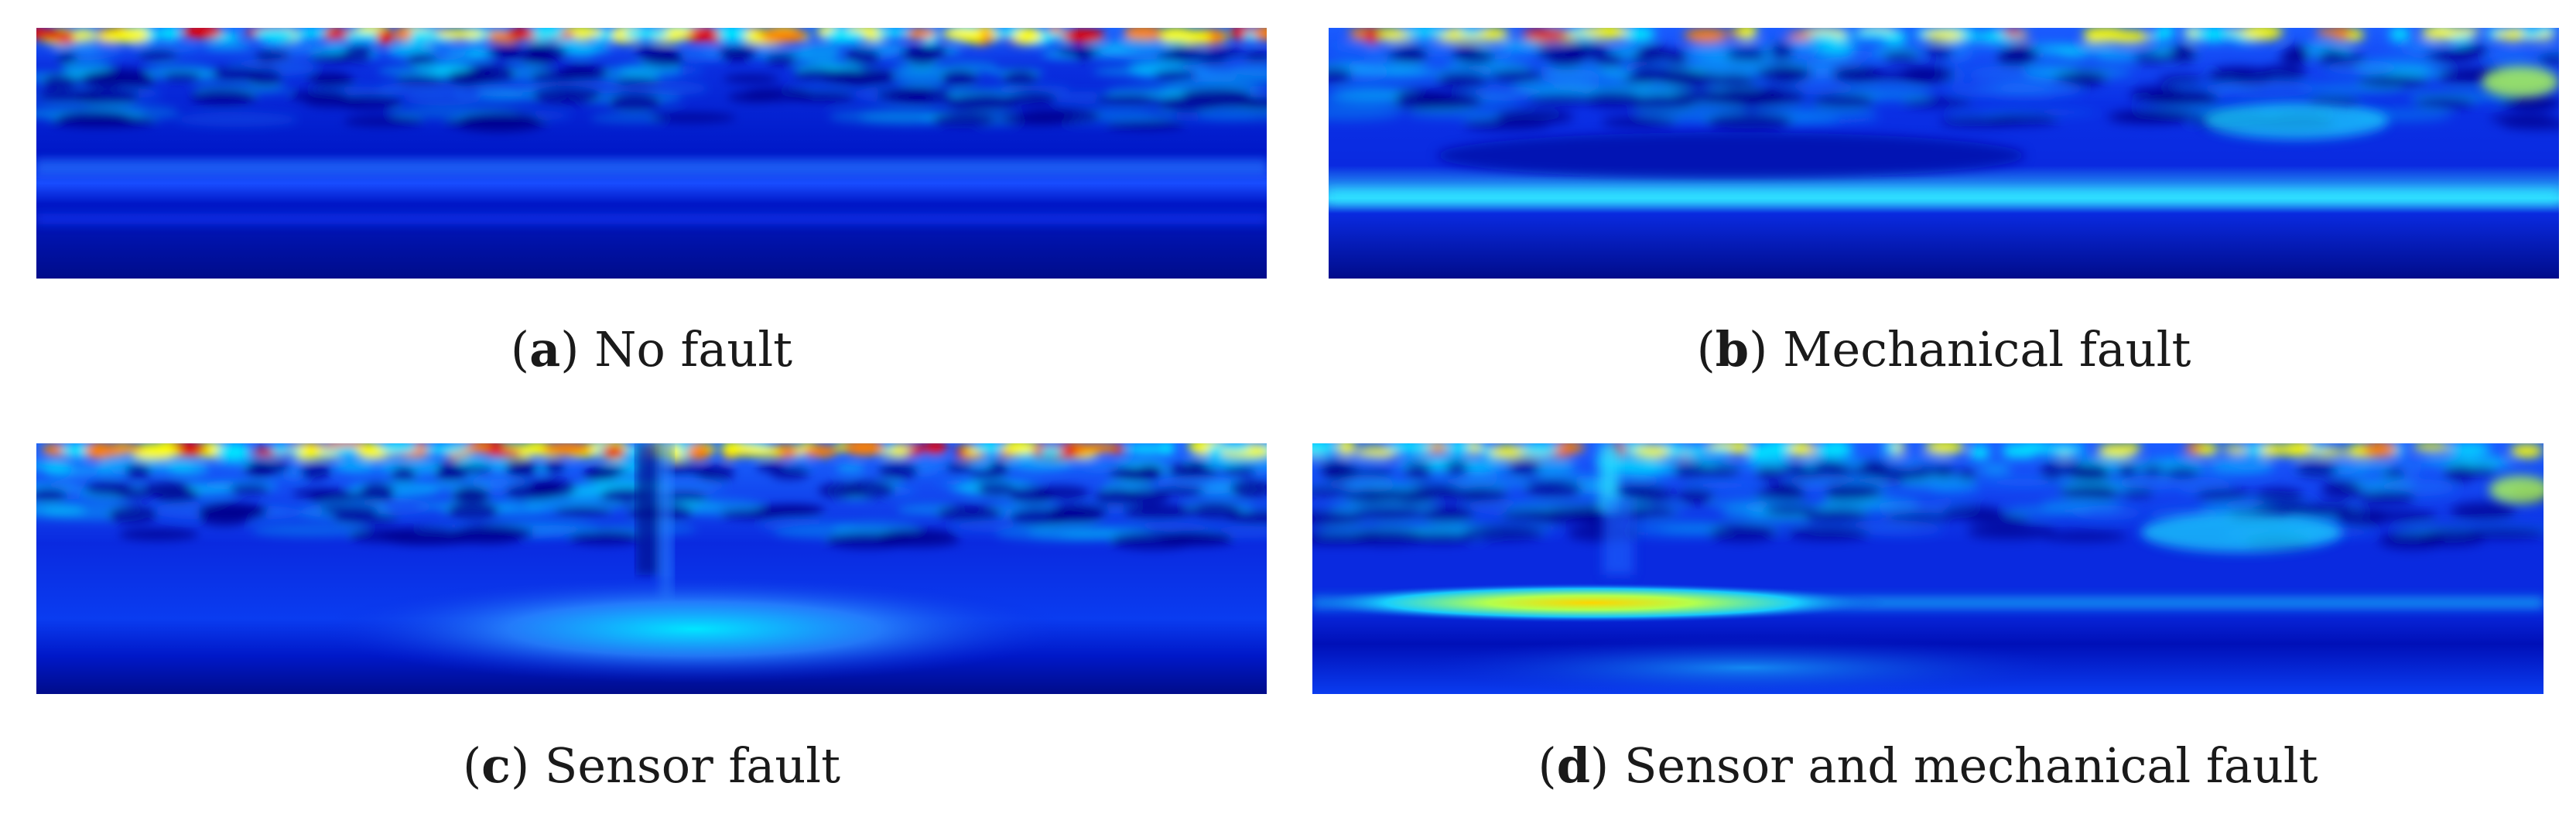 The width and height of the screenshot is (2576, 824). I want to click on scalogram-panel-b, so click(1944, 154).